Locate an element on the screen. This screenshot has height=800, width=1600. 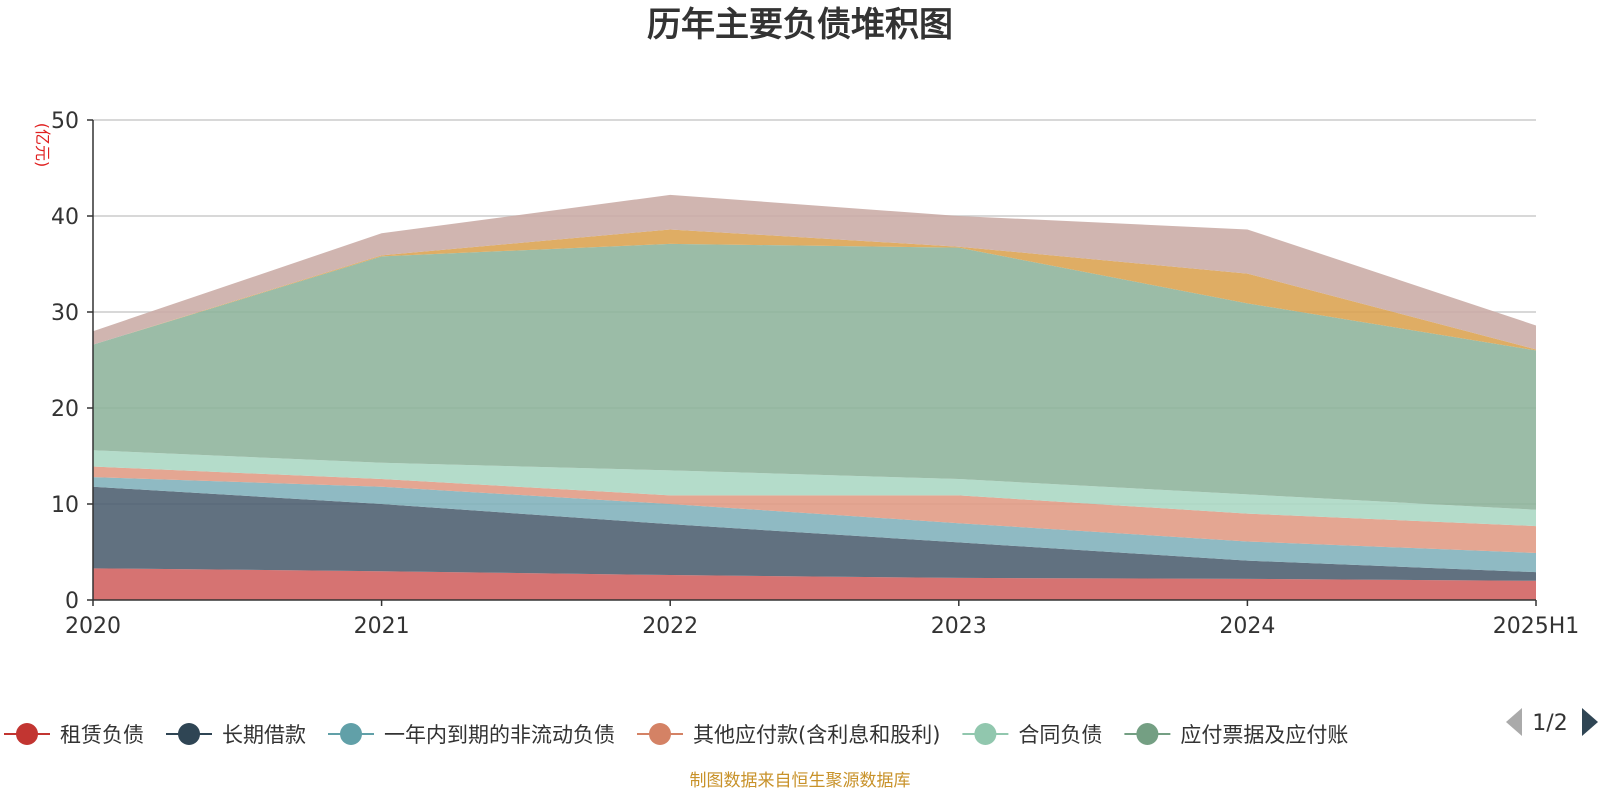
chart-title: 历年主要负债堆积图 is located at coordinates (800, 25).